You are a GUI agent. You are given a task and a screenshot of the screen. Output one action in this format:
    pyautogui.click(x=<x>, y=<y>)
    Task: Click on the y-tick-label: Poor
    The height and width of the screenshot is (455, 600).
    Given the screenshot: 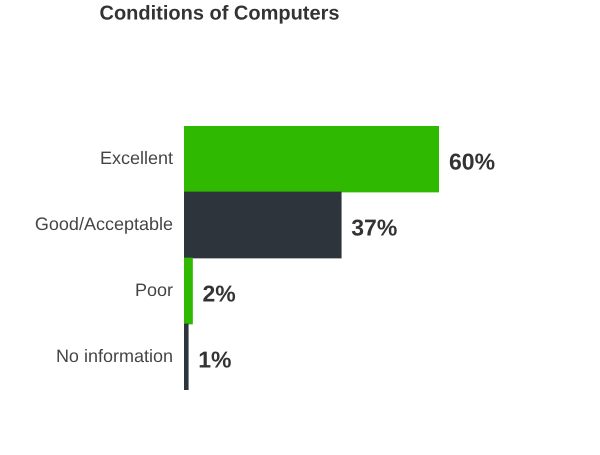 What is the action you would take?
    pyautogui.click(x=153, y=290)
    